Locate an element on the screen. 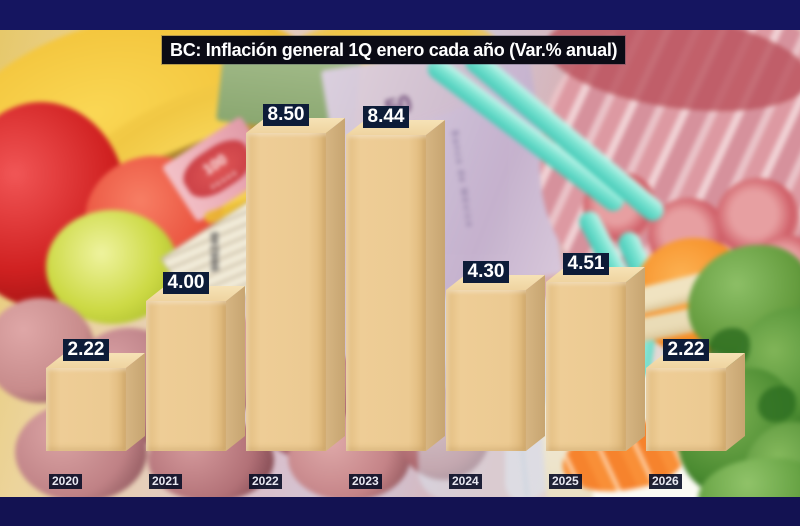  value-label-text: 4.00 is located at coordinates (186, 283).